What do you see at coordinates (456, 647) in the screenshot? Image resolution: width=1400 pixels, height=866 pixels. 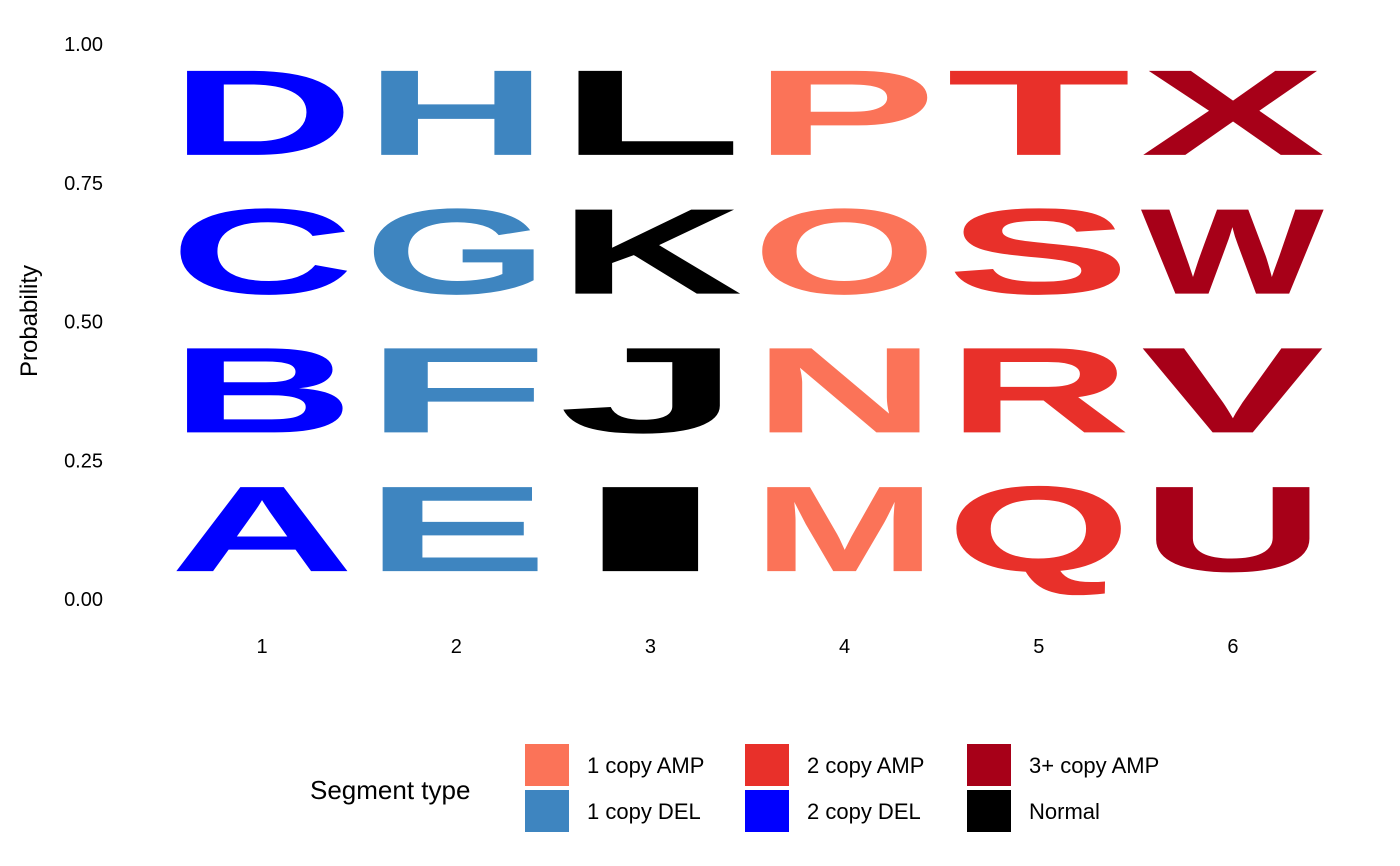 I see `x-tick-label: 2` at bounding box center [456, 647].